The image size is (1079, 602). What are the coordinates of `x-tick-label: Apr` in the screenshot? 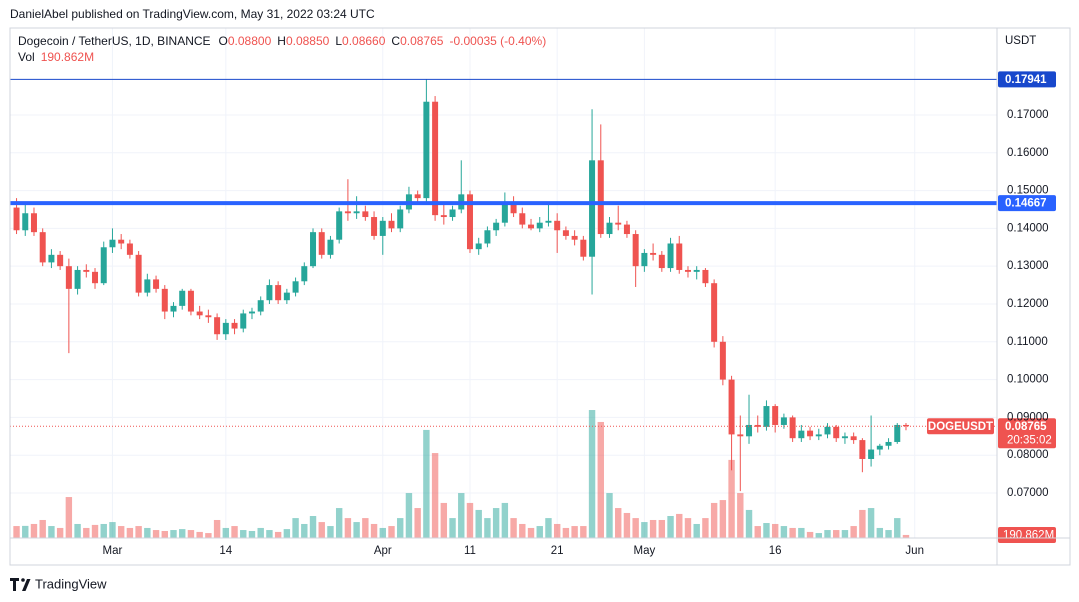 It's located at (383, 551).